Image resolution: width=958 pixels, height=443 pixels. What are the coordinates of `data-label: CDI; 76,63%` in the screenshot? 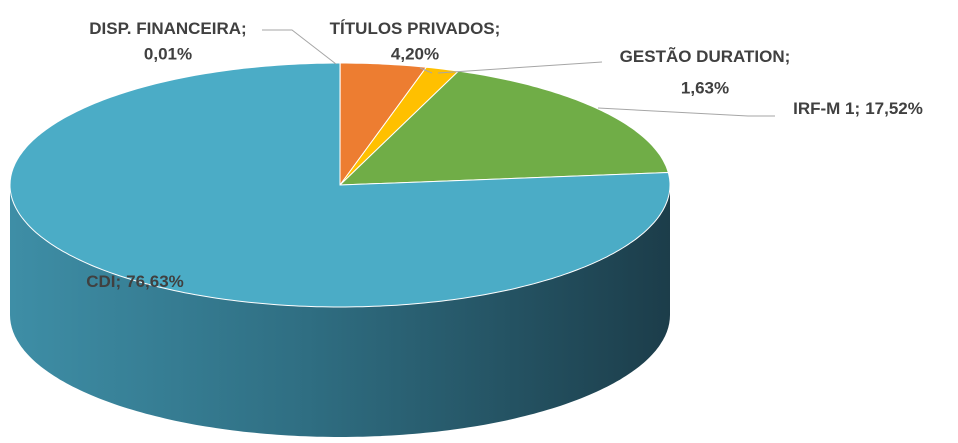 It's located at (135, 281).